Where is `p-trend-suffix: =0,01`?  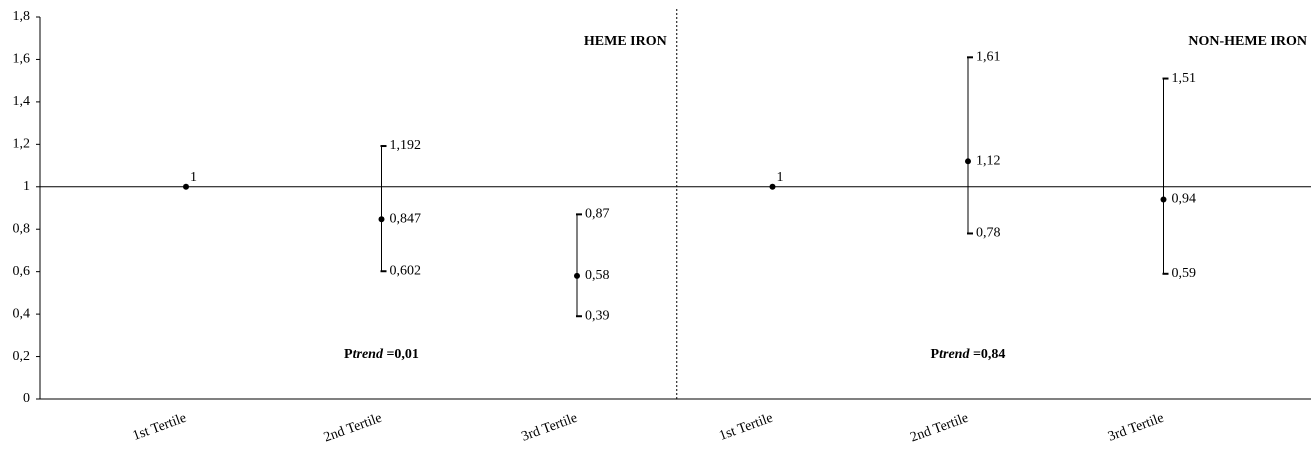 p-trend-suffix: =0,01 is located at coordinates (401, 354).